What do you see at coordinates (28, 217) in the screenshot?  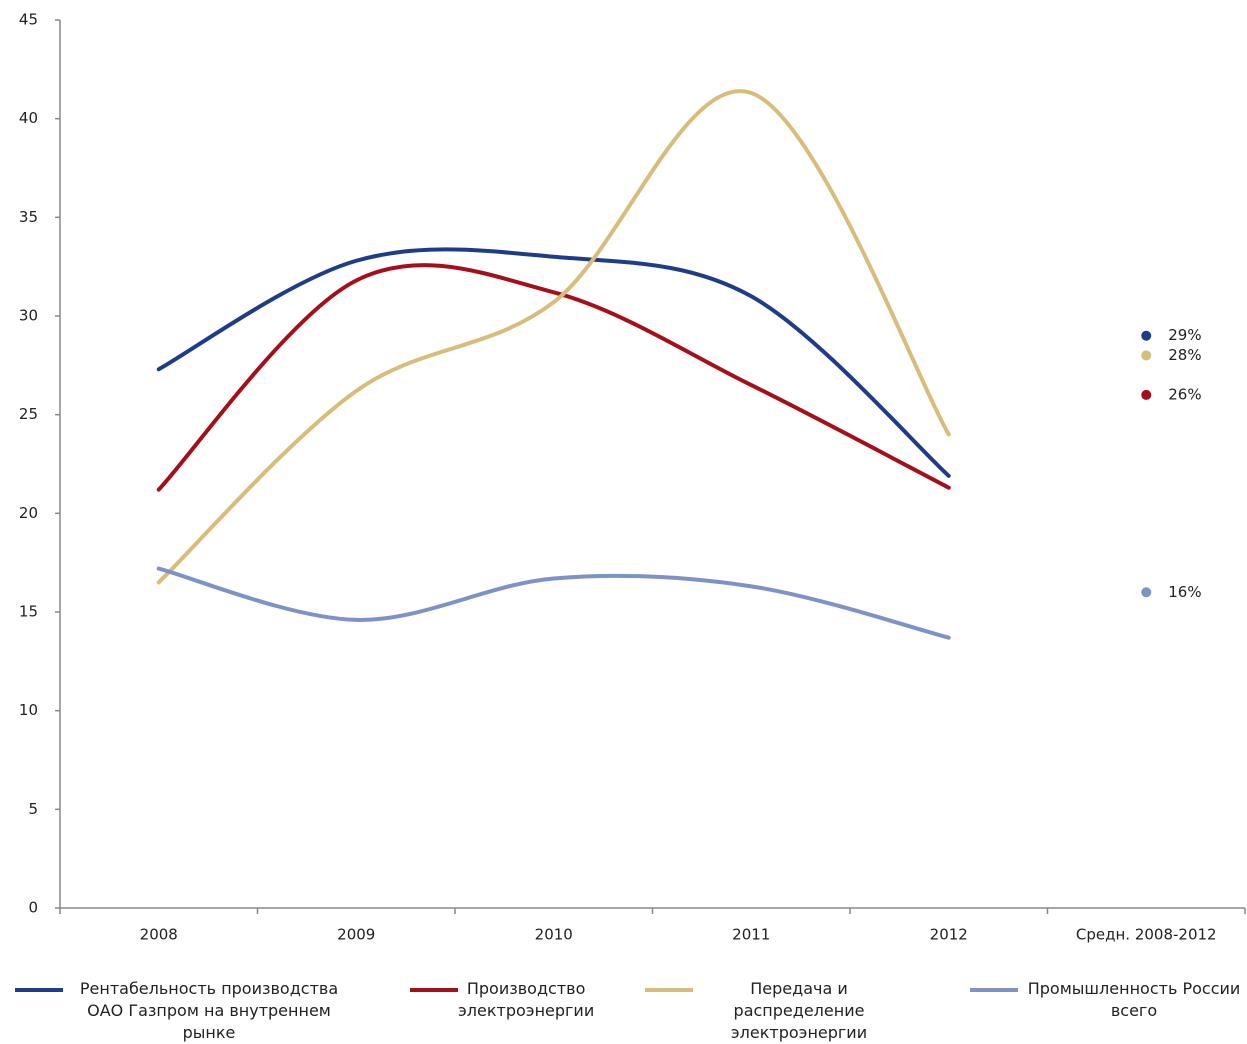 I see `y-tick-label: 35` at bounding box center [28, 217].